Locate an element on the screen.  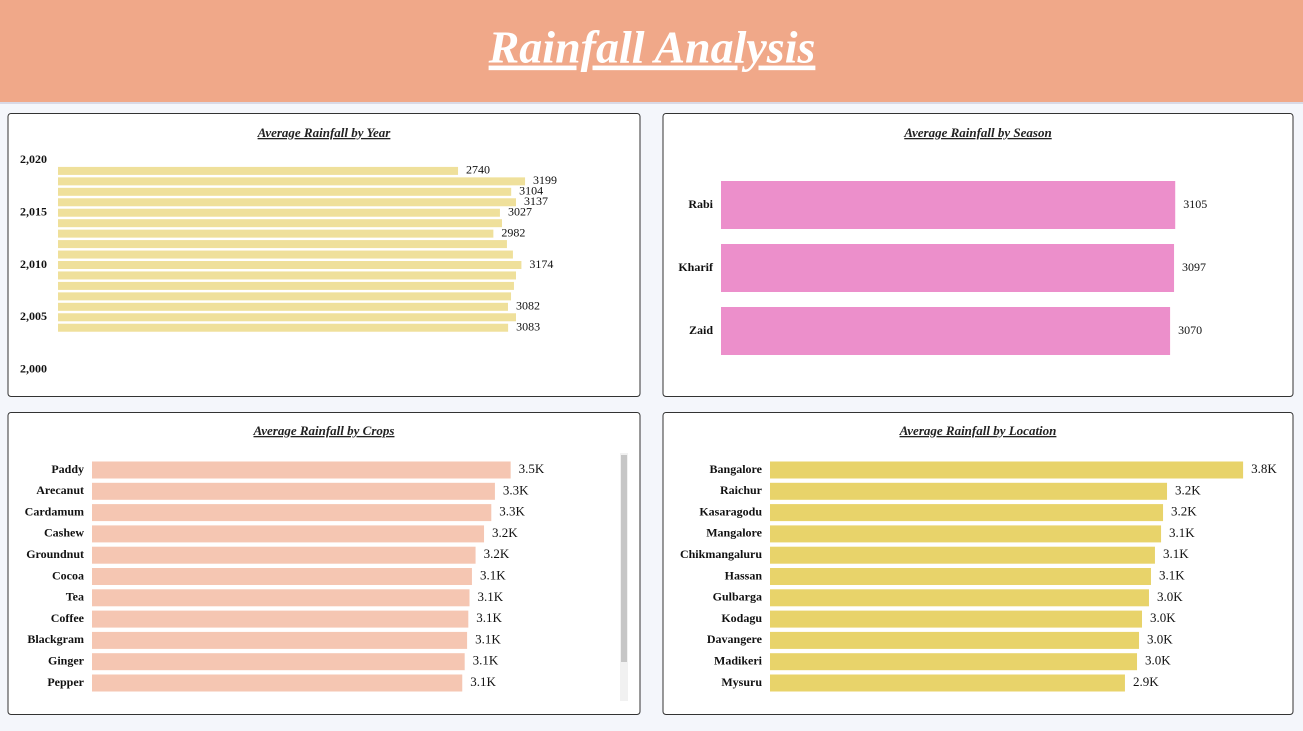
y-tick-label: Gulbarga is located at coordinates (737, 597).